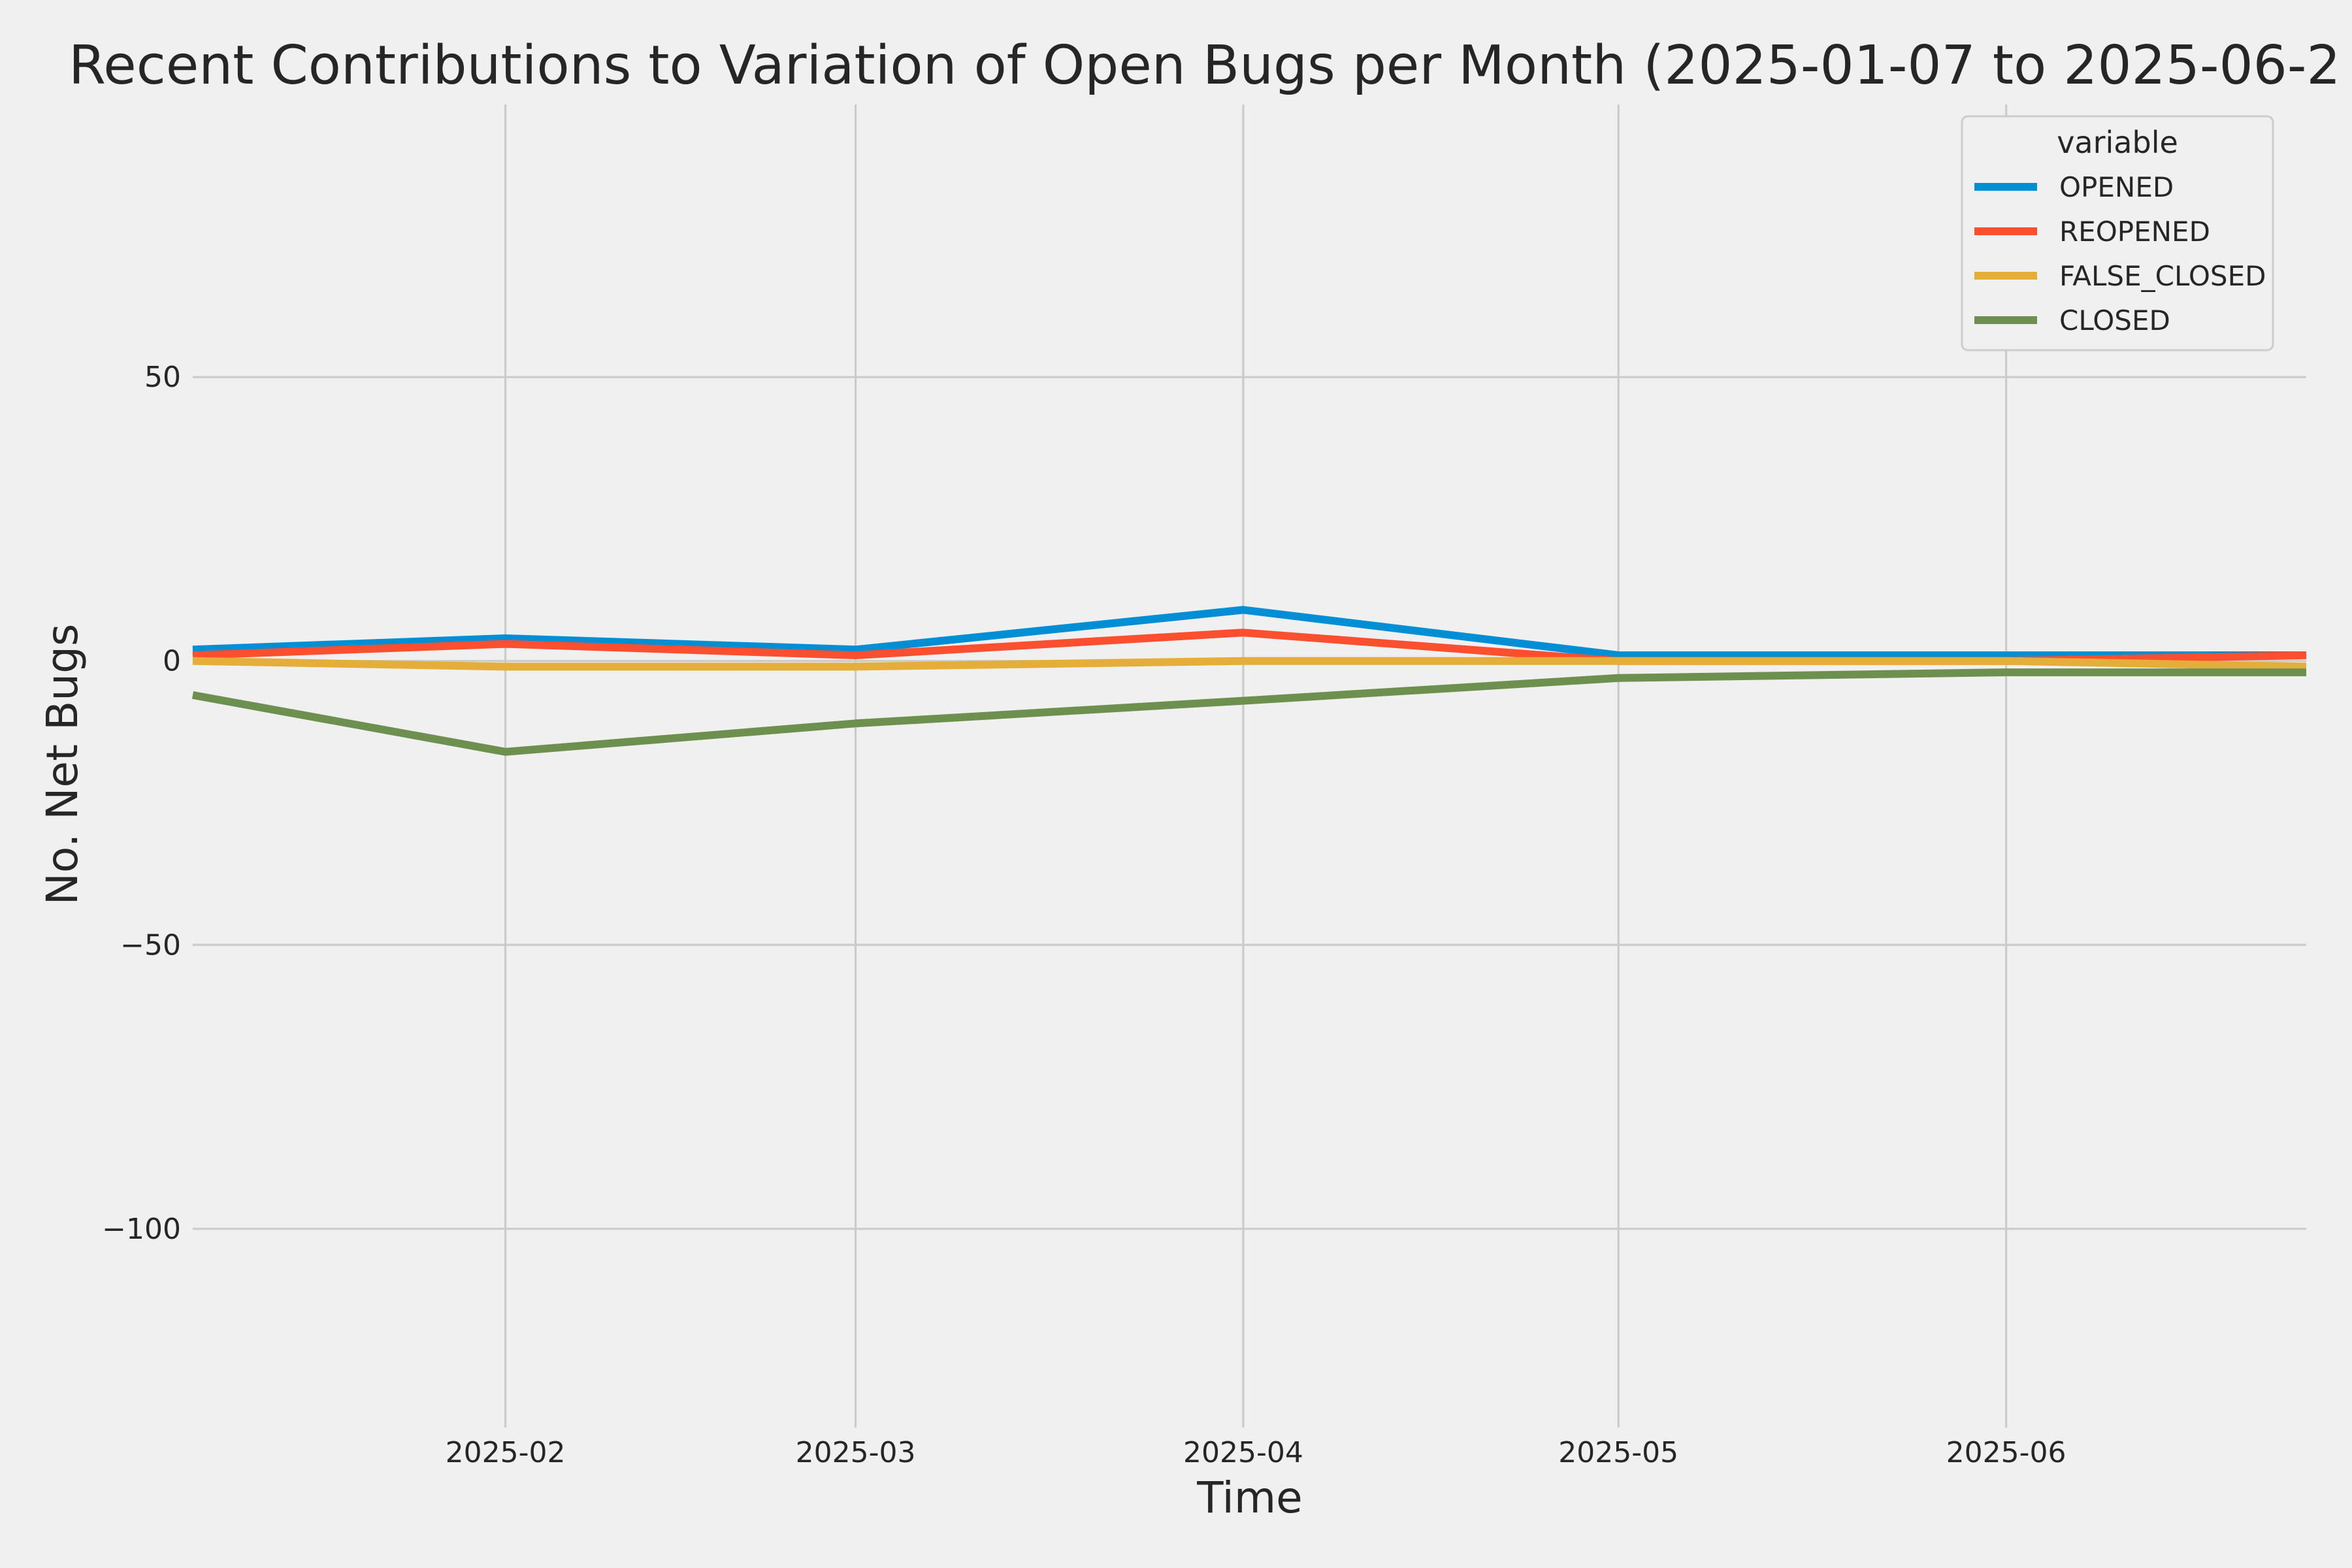 This screenshot has height=1568, width=2352. I want to click on x-tick-label: 2025-03, so click(856, 1452).